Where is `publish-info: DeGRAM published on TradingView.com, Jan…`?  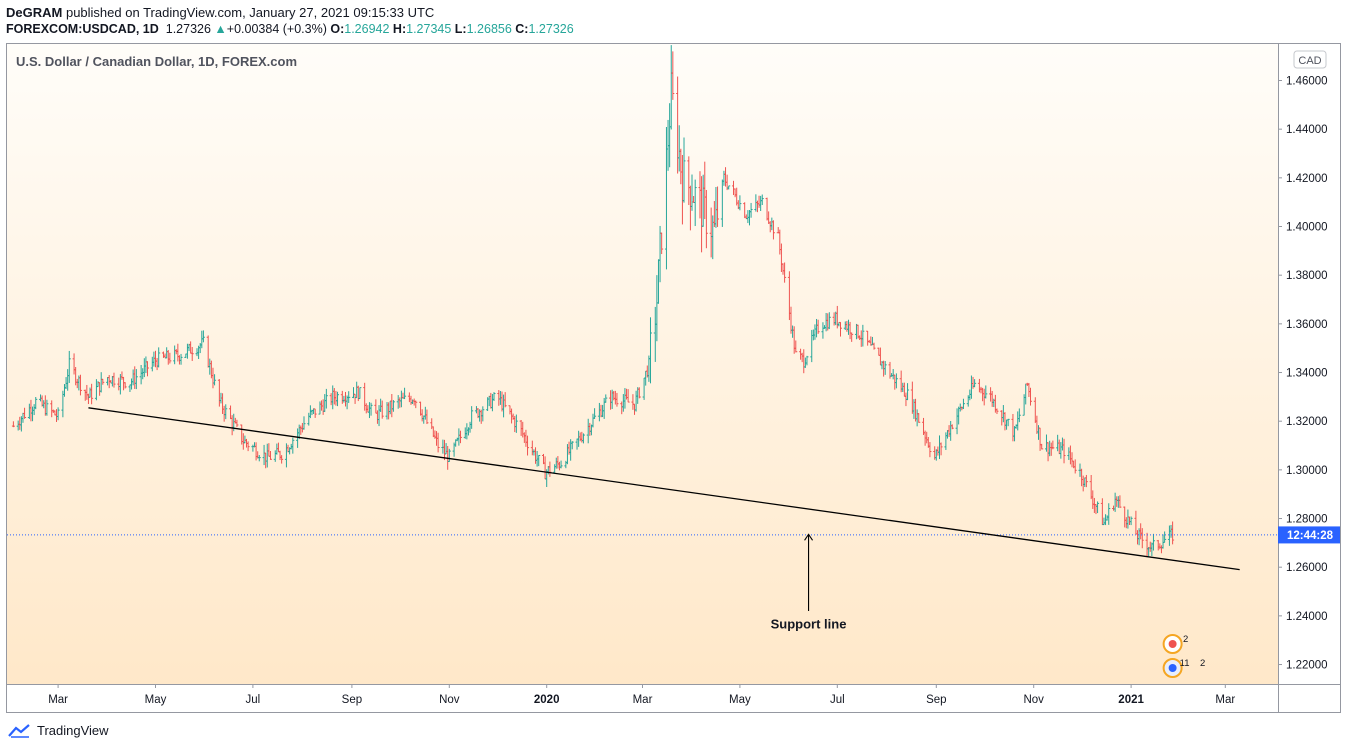
publish-info: DeGRAM published on TradingView.com, Jan… is located at coordinates (220, 12).